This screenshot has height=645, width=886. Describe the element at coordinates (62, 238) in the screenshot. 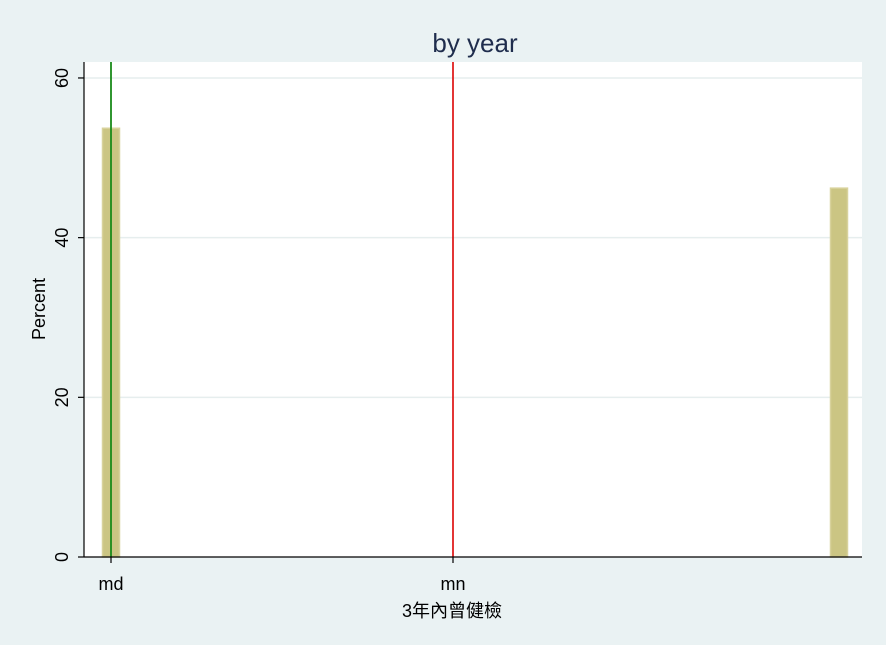

I see `y-tick-label-40: 40` at that location.